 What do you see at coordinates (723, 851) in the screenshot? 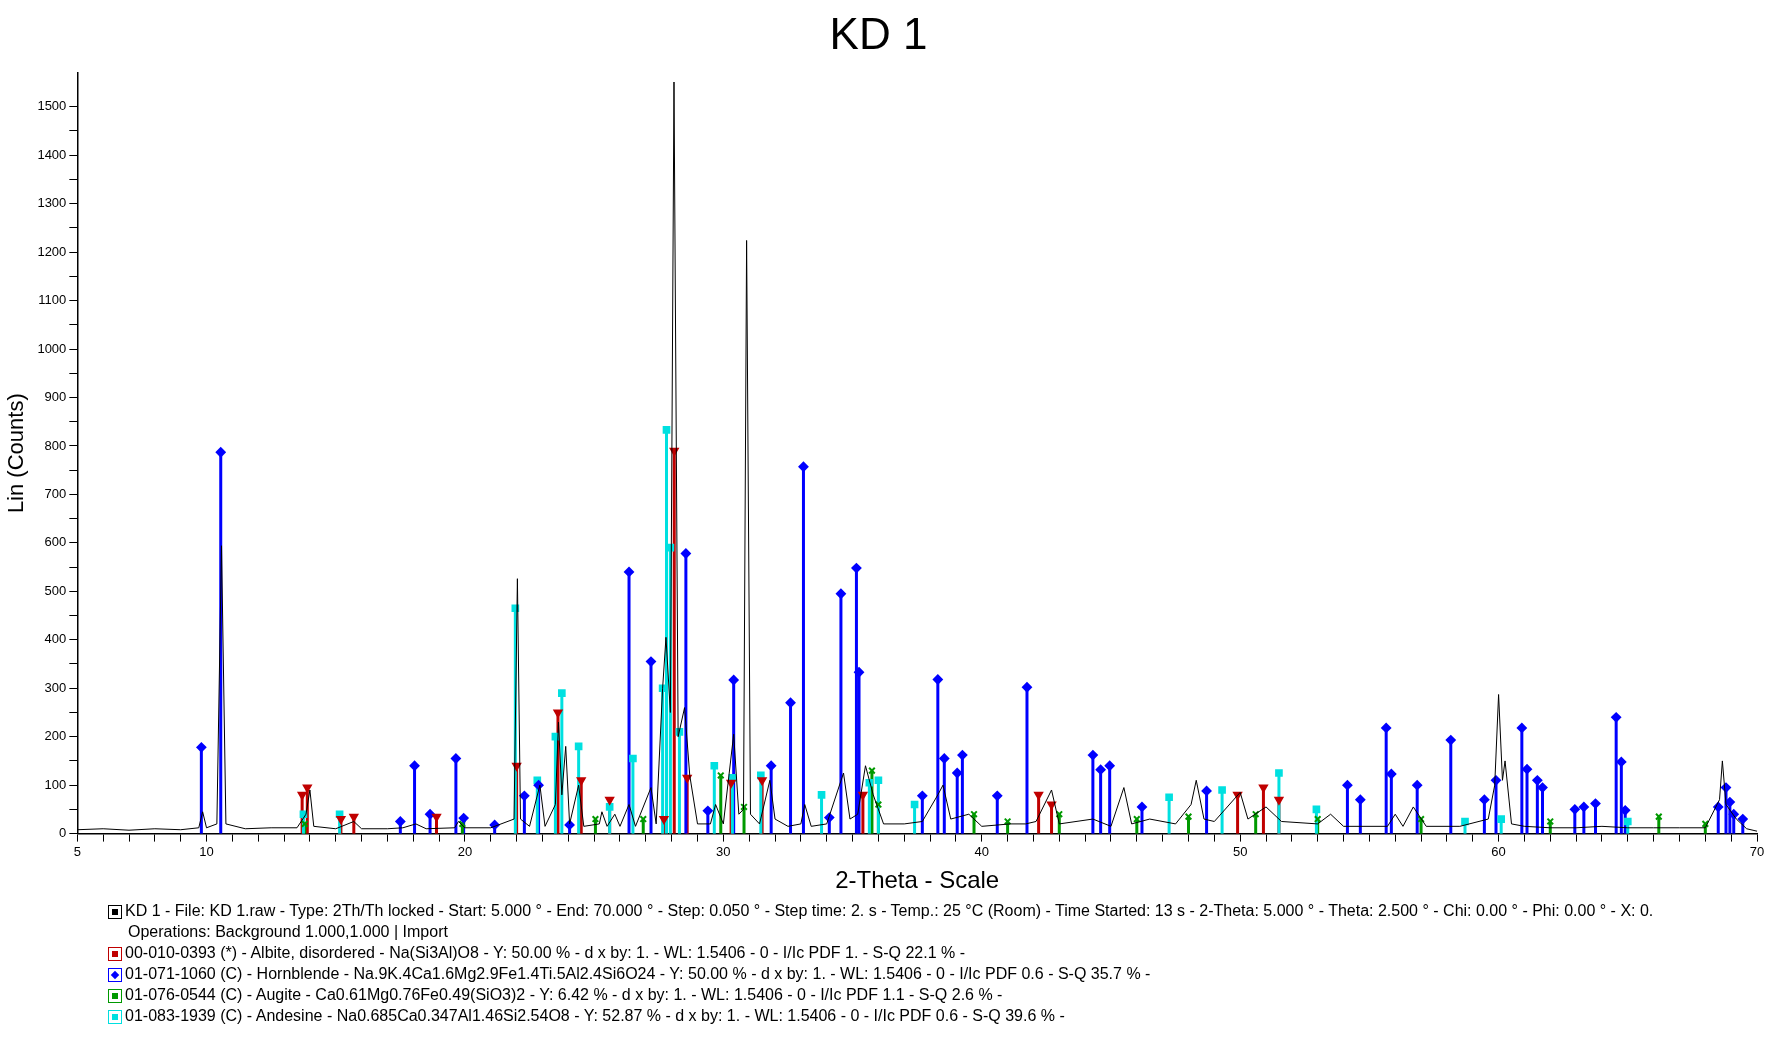
I see `x-tick-label: 30` at bounding box center [723, 851].